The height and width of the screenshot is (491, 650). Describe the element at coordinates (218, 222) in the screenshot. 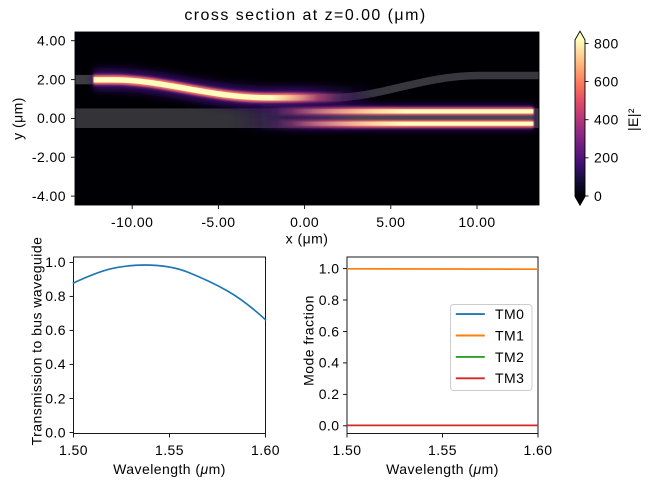

I see `svg-text: -5.00` at that location.